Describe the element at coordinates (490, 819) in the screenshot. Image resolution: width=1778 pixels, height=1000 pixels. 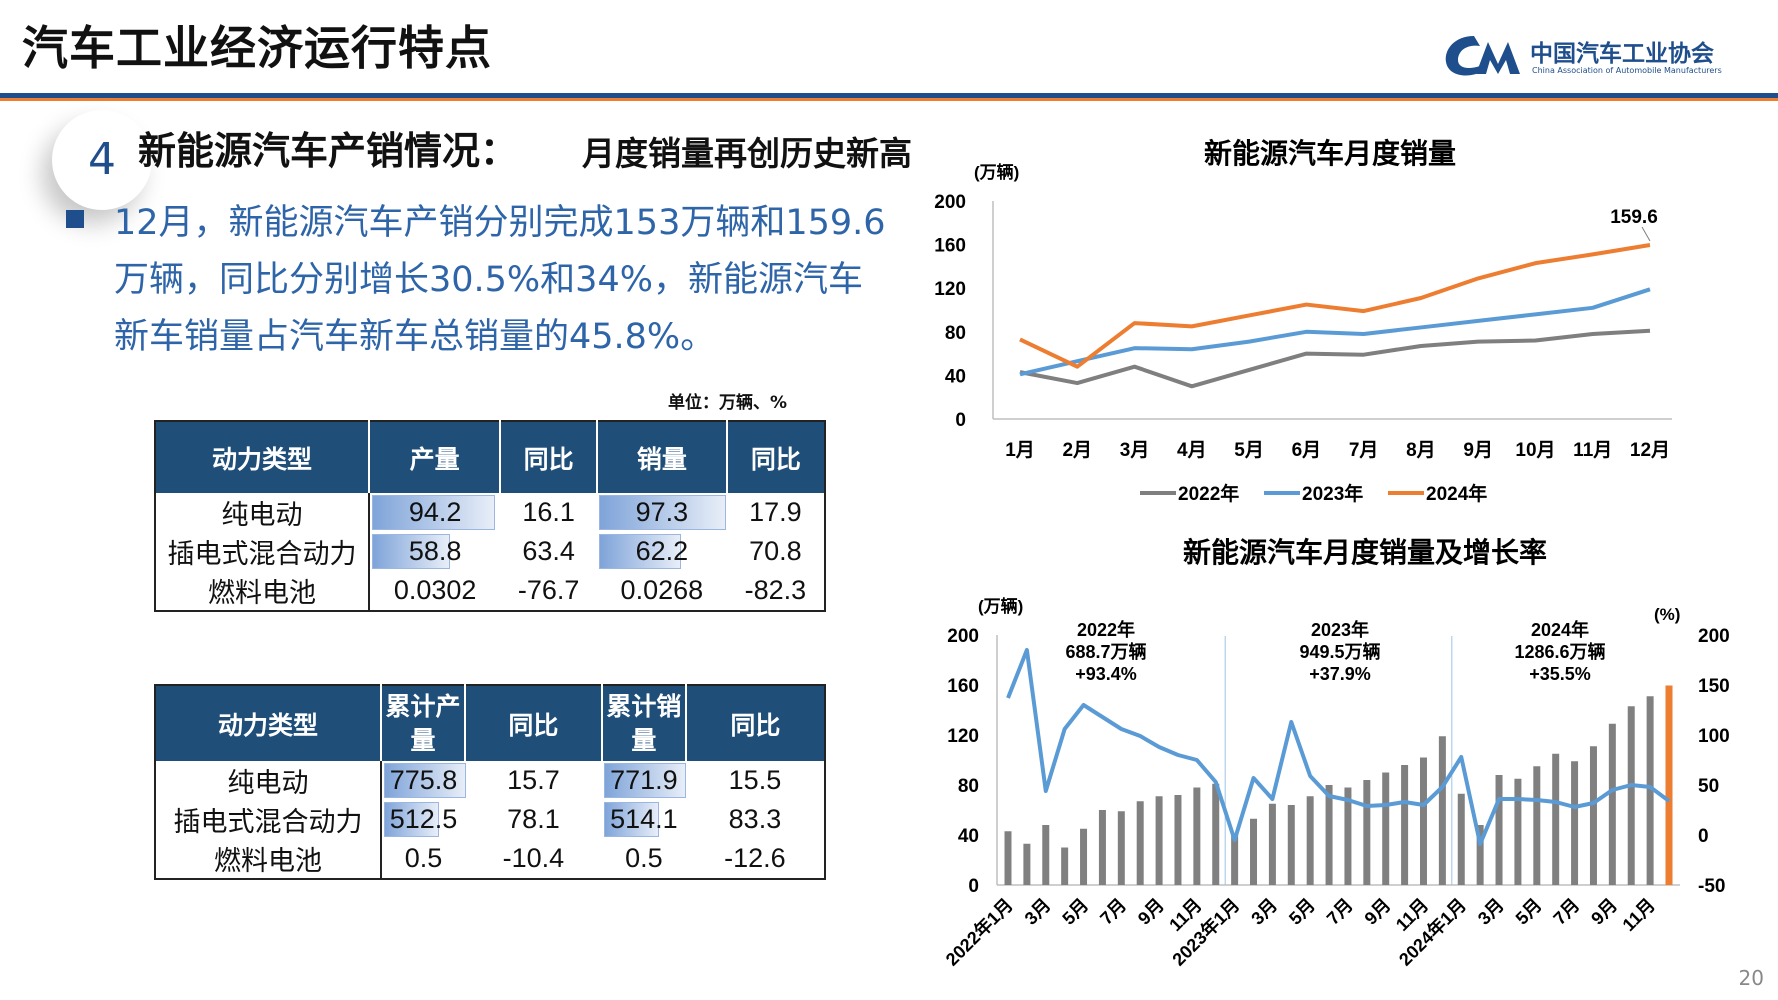
I see `table-row: 插电式混合动力 512.5 78.1 514.1 83.3` at that location.